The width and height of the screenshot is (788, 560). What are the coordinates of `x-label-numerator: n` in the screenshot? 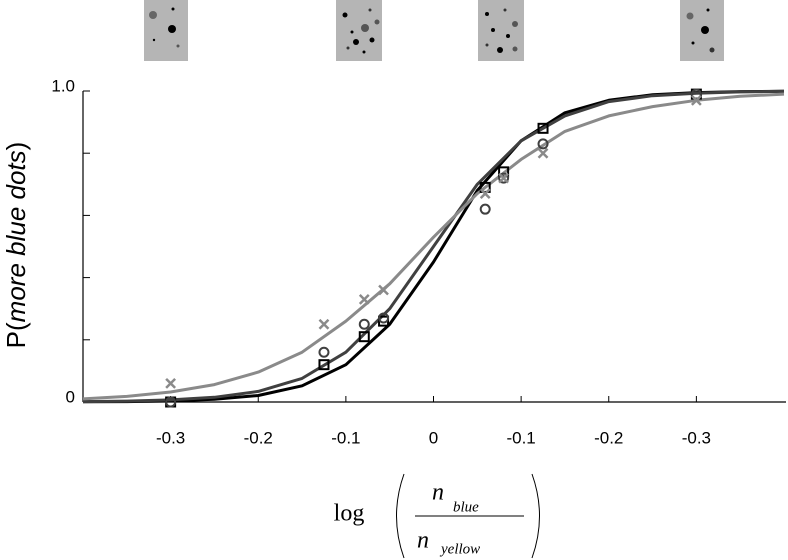 It's located at (438, 493).